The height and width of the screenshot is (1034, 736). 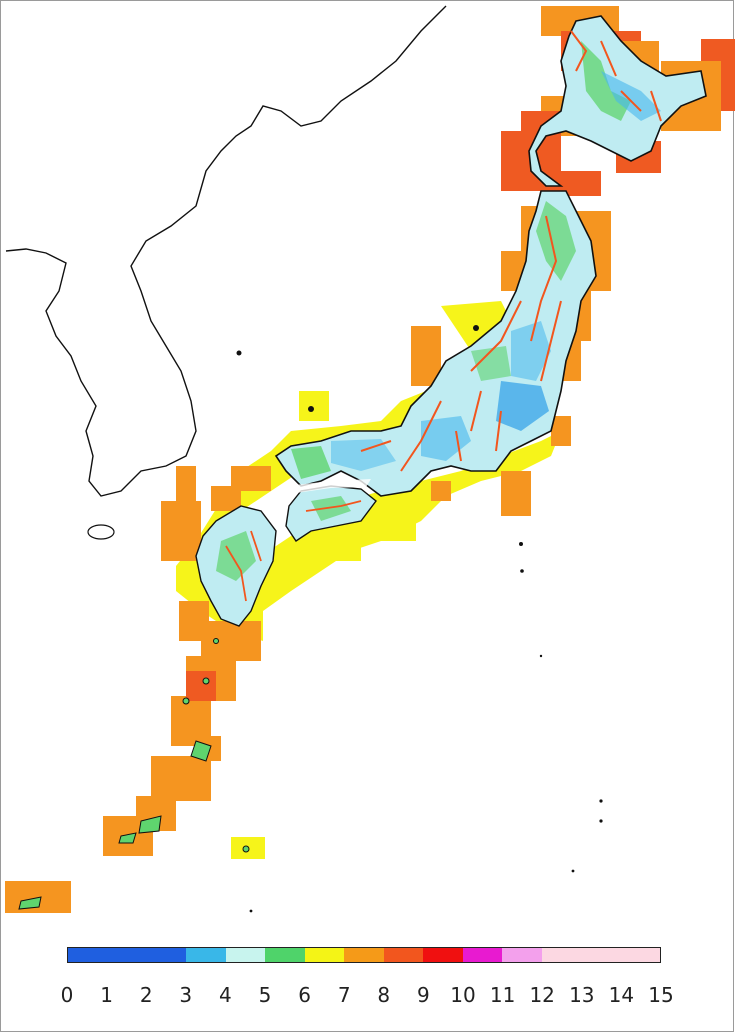 I want to click on colorbar-tick-label: 12, so click(x=542, y=995).